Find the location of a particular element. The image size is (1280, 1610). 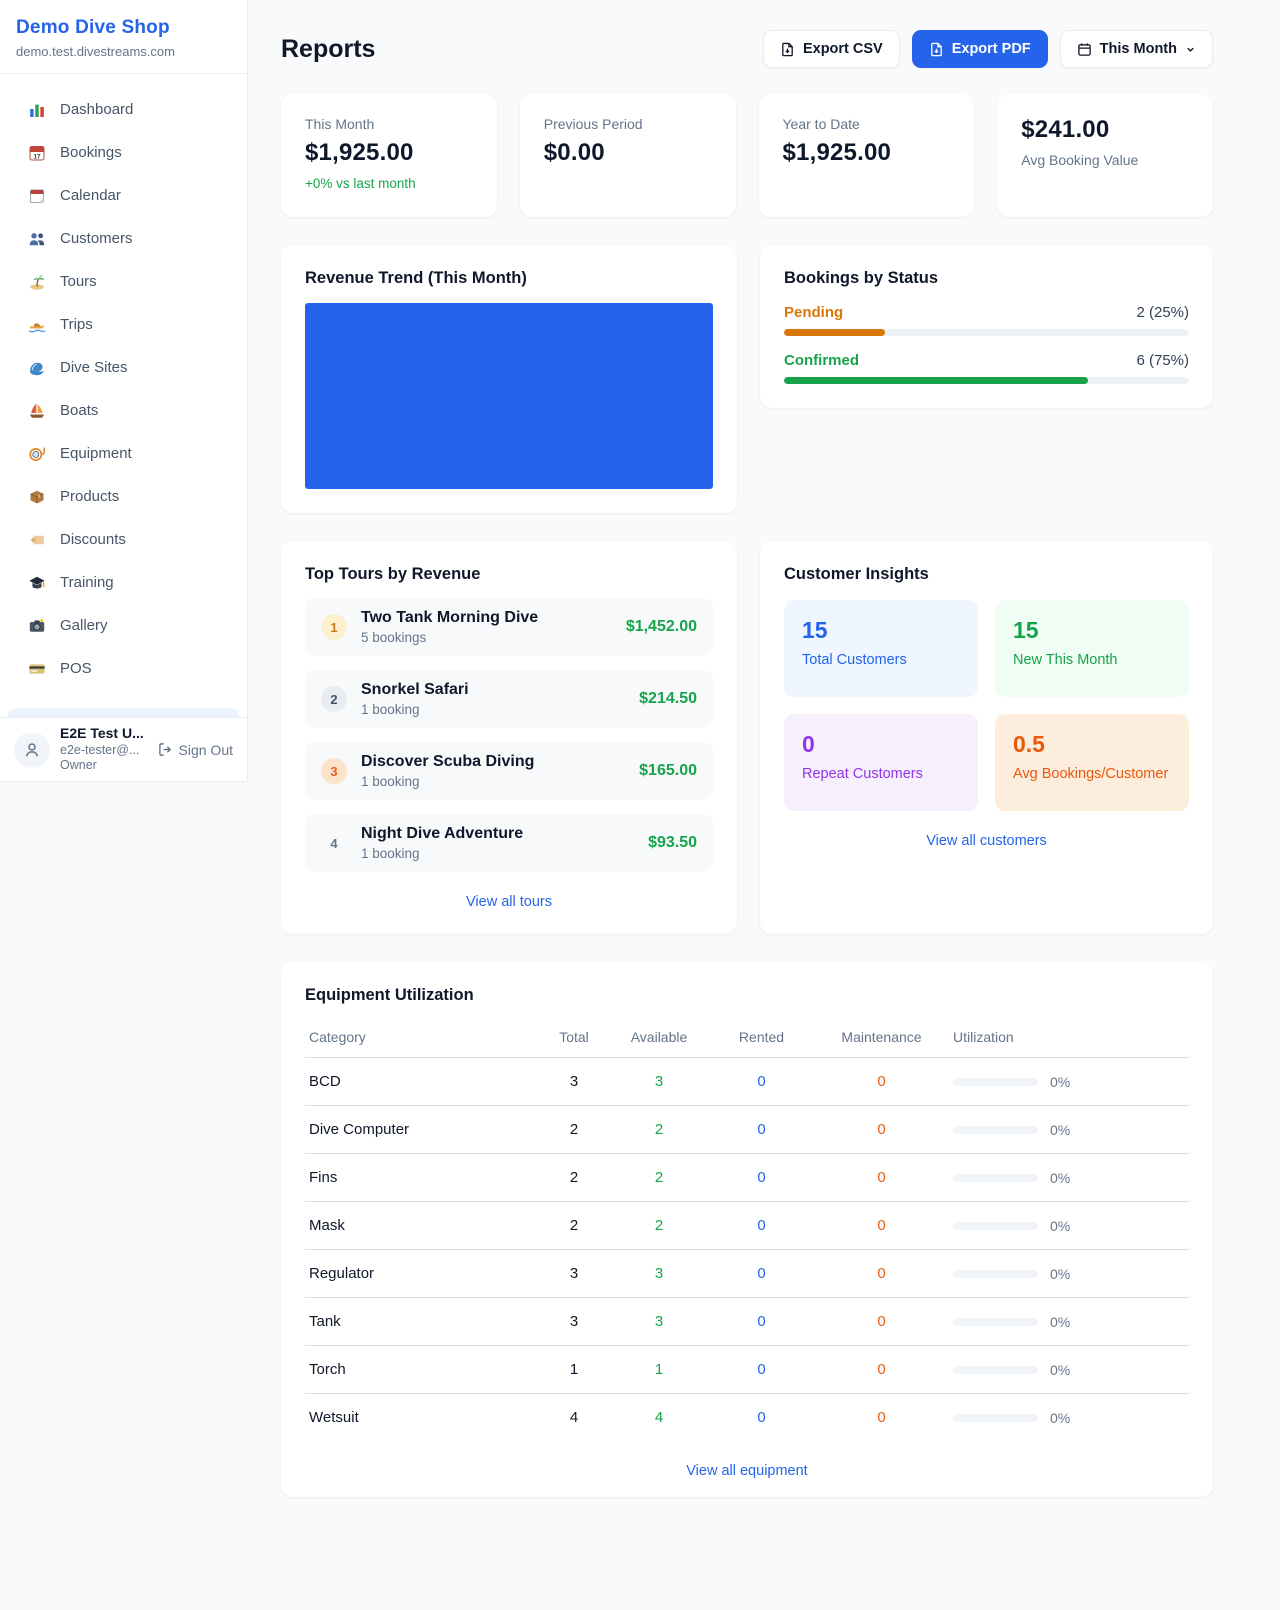

sidebar-item-gallery: Gallery is located at coordinates (123, 625).